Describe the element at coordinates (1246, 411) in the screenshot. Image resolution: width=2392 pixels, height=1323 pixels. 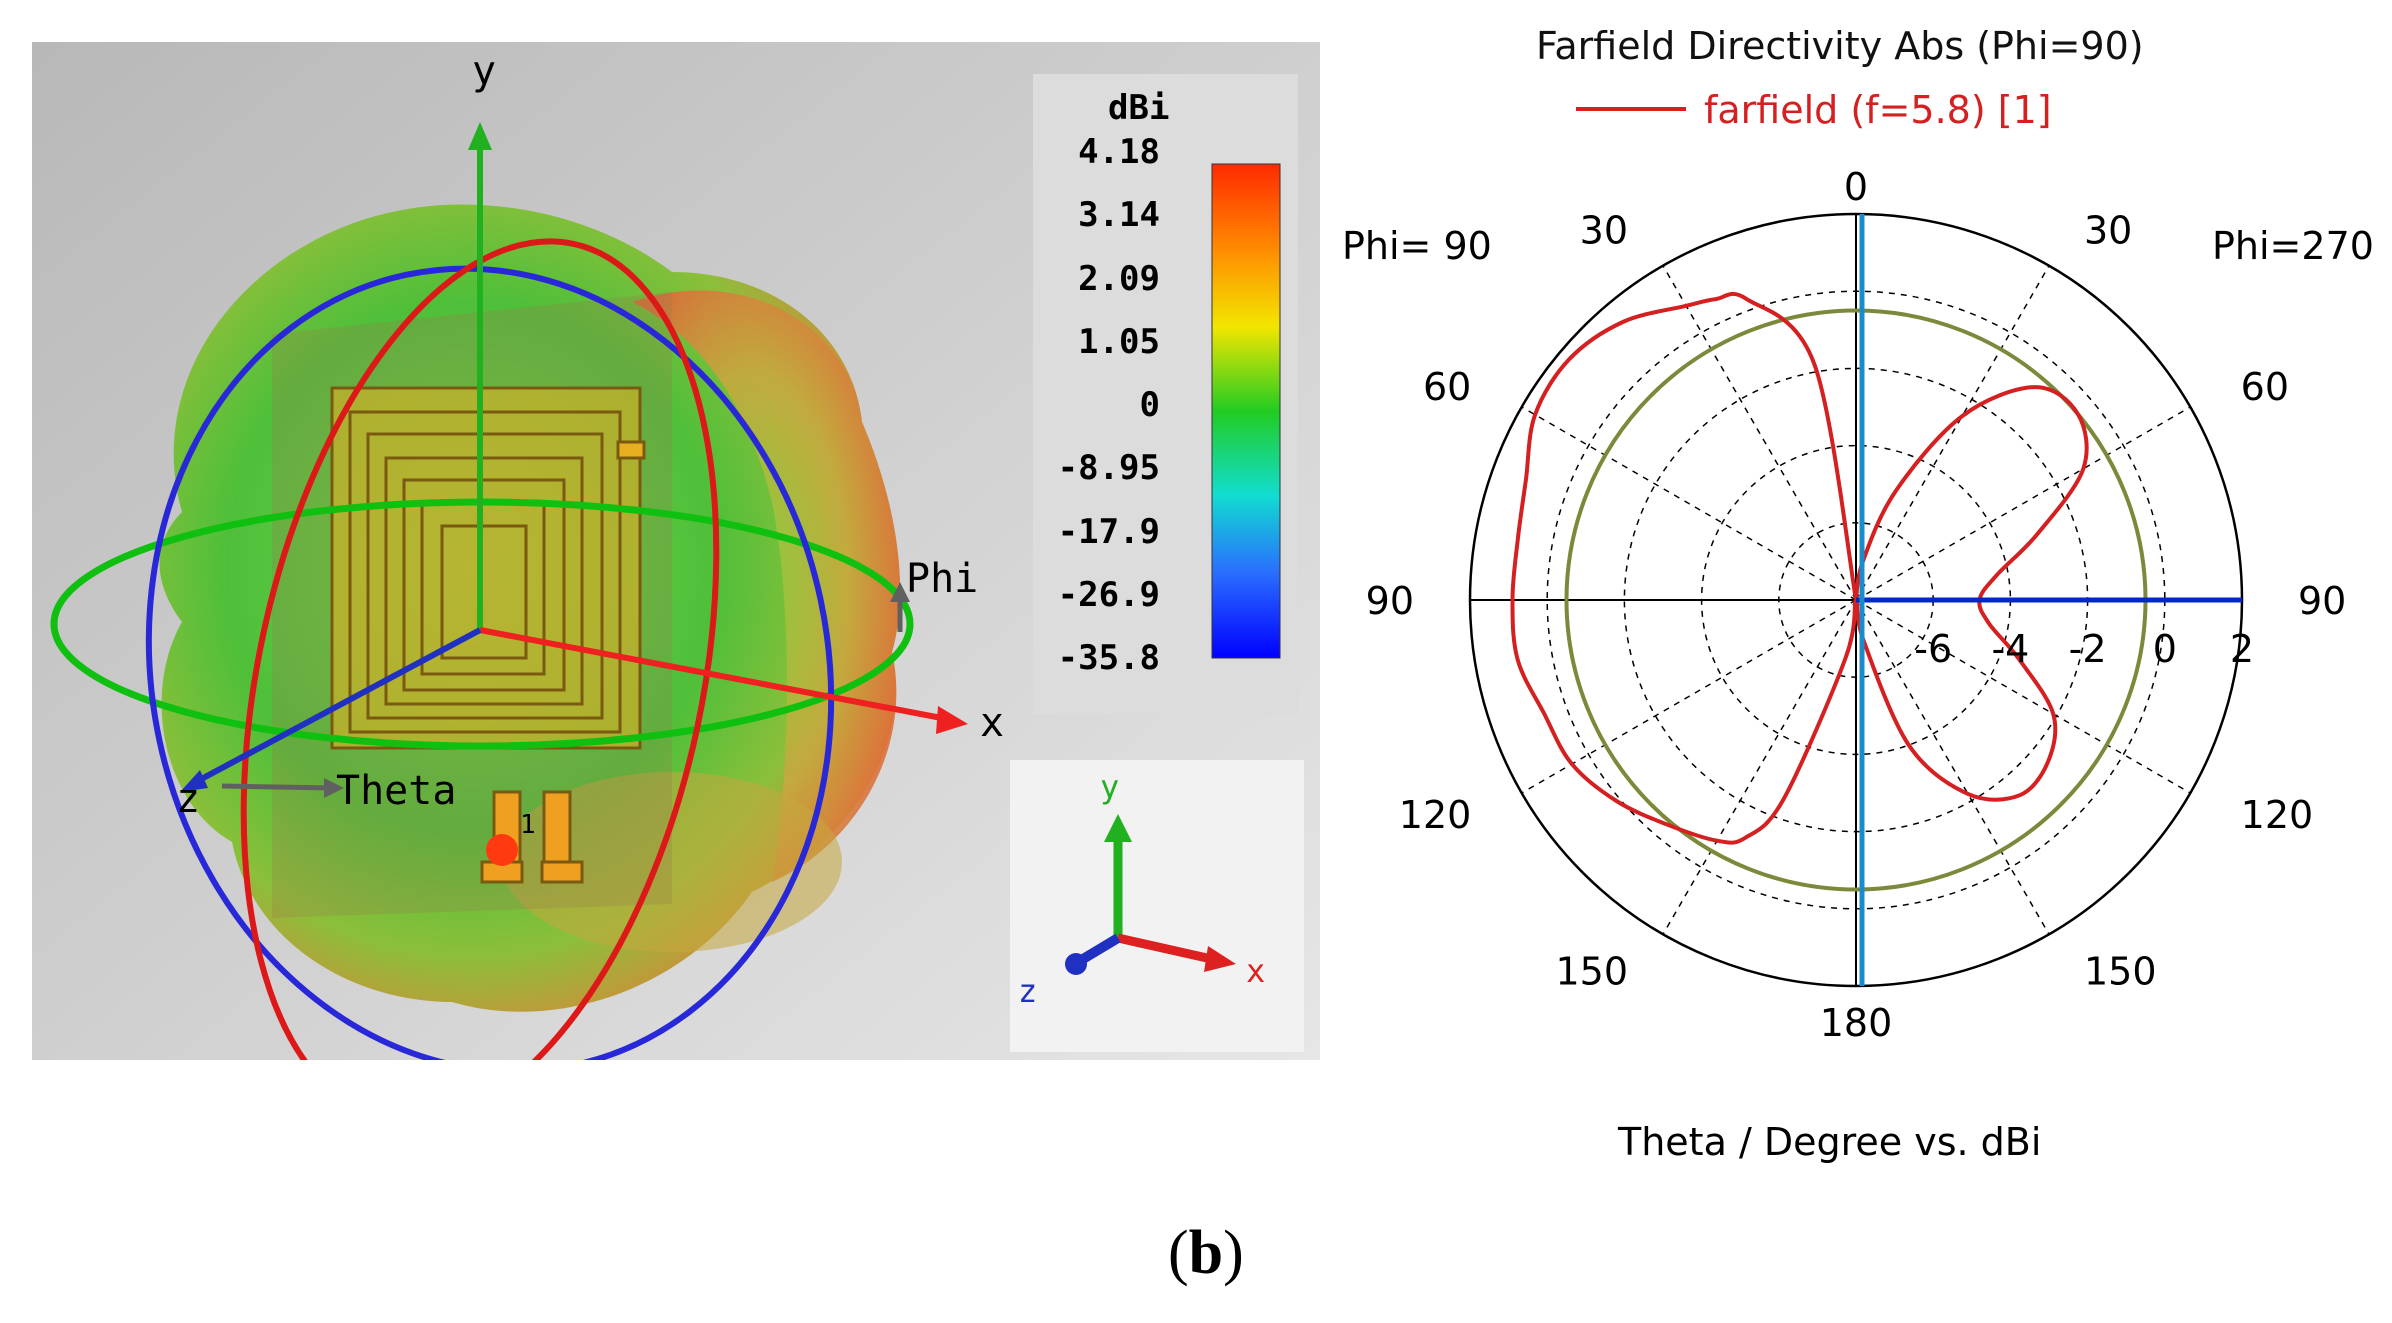
I see `colorbar-gradient` at that location.